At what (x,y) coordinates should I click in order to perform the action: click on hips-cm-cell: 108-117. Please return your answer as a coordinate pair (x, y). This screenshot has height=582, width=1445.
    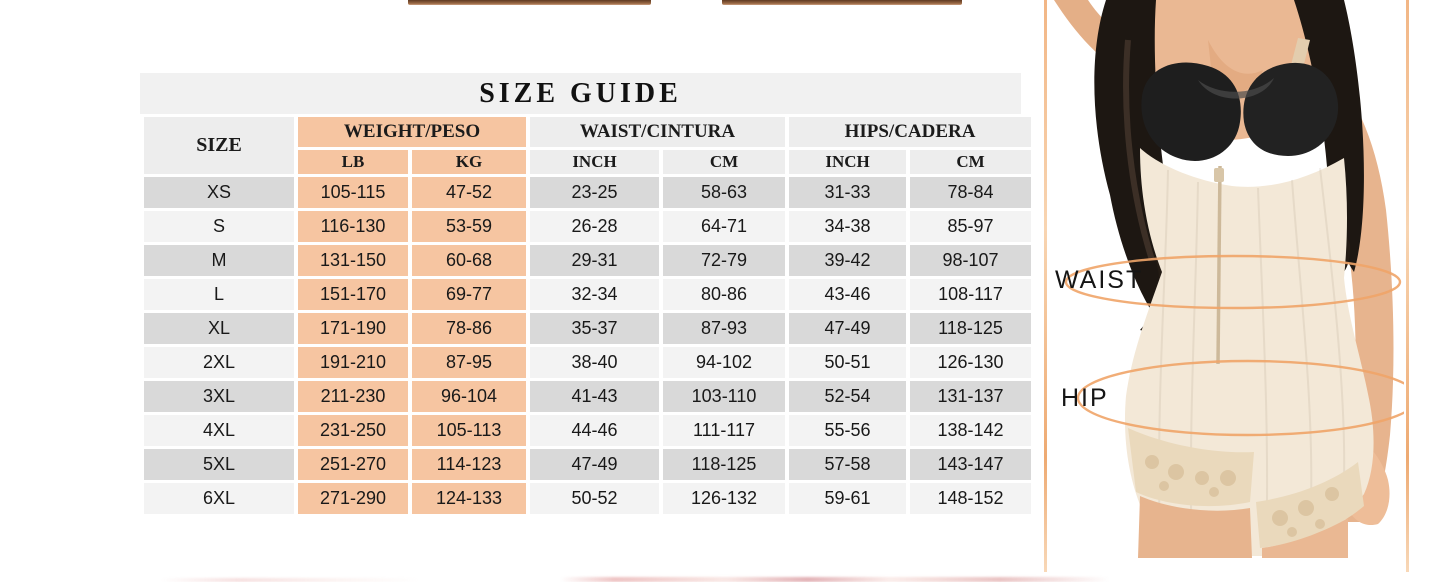
    Looking at the image, I should click on (971, 294).